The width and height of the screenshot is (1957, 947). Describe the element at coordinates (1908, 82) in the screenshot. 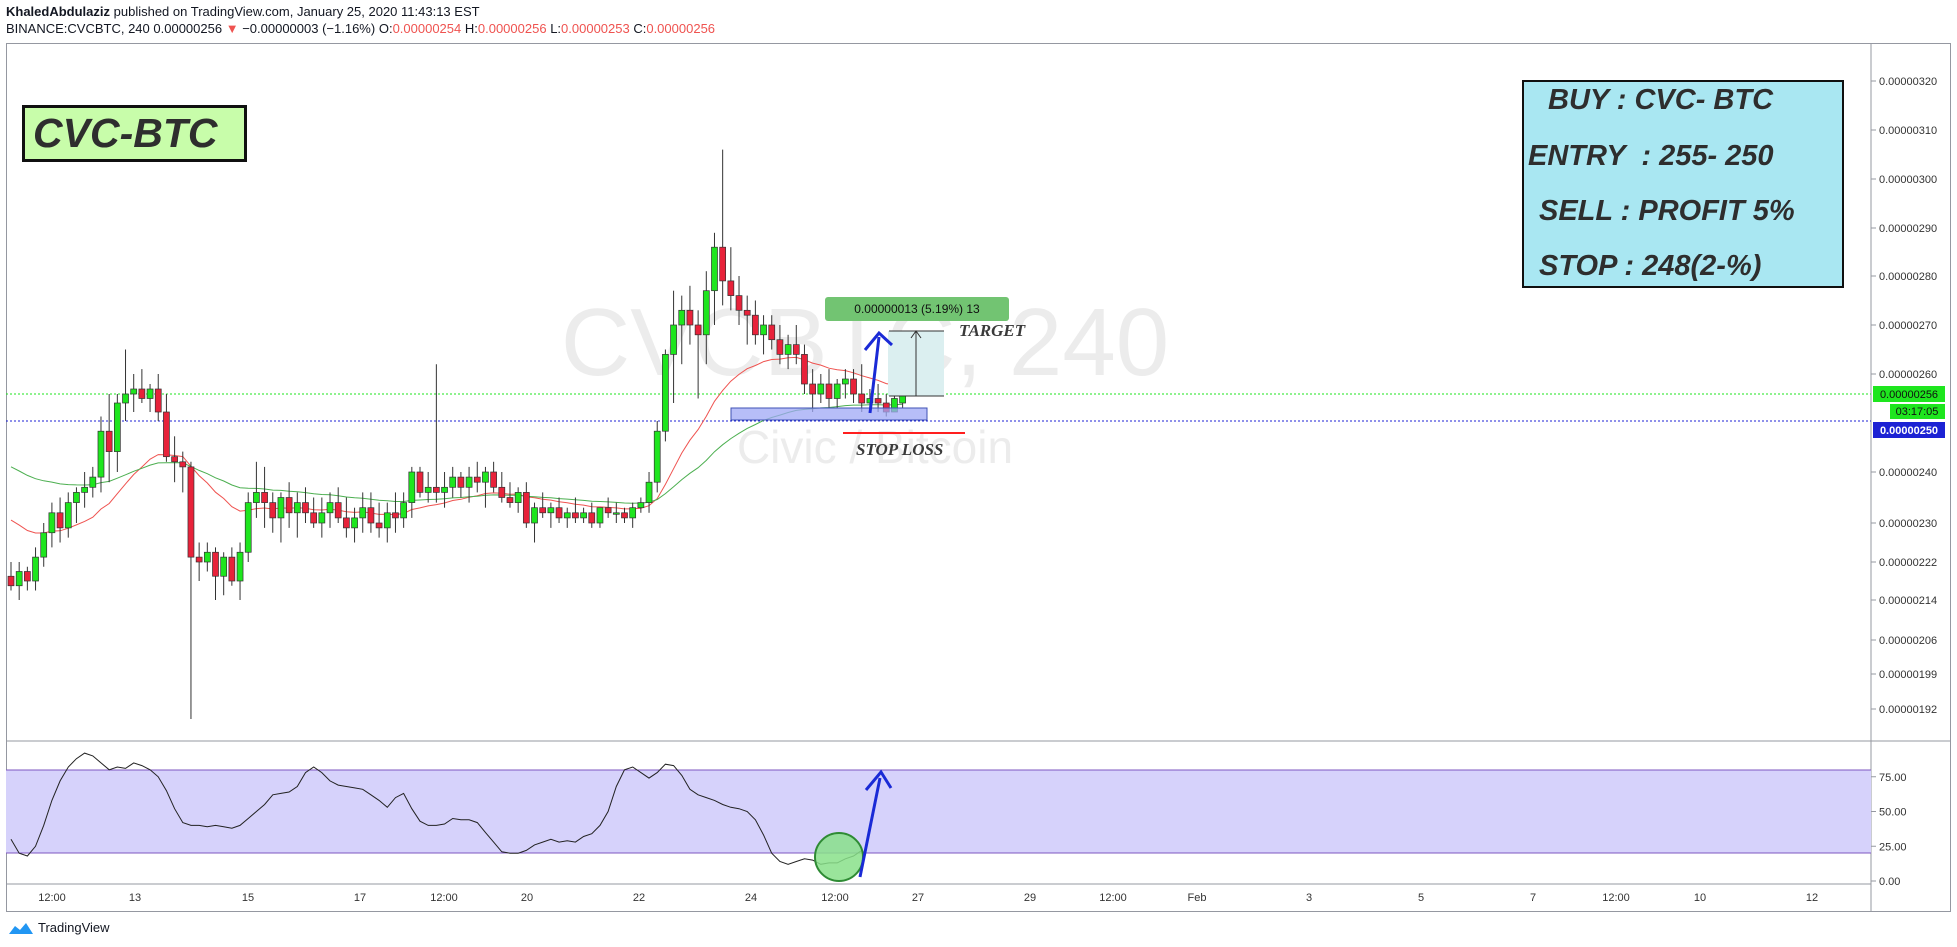

I see `price-tick-label: 0.00000320` at that location.